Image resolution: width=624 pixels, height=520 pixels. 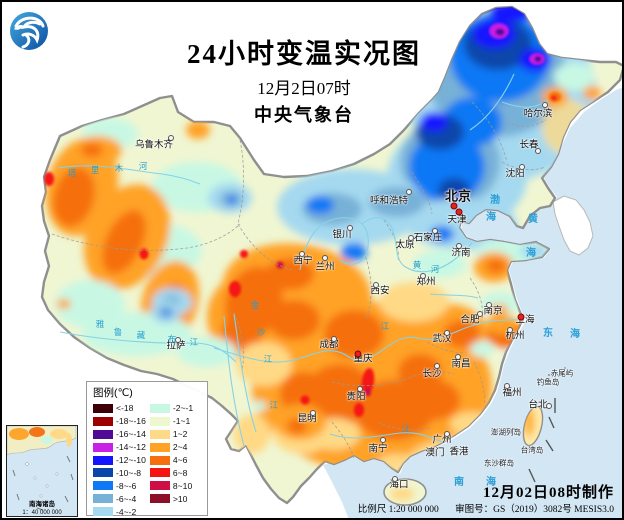 I want to click on city-dot-南宁, so click(x=383, y=440).